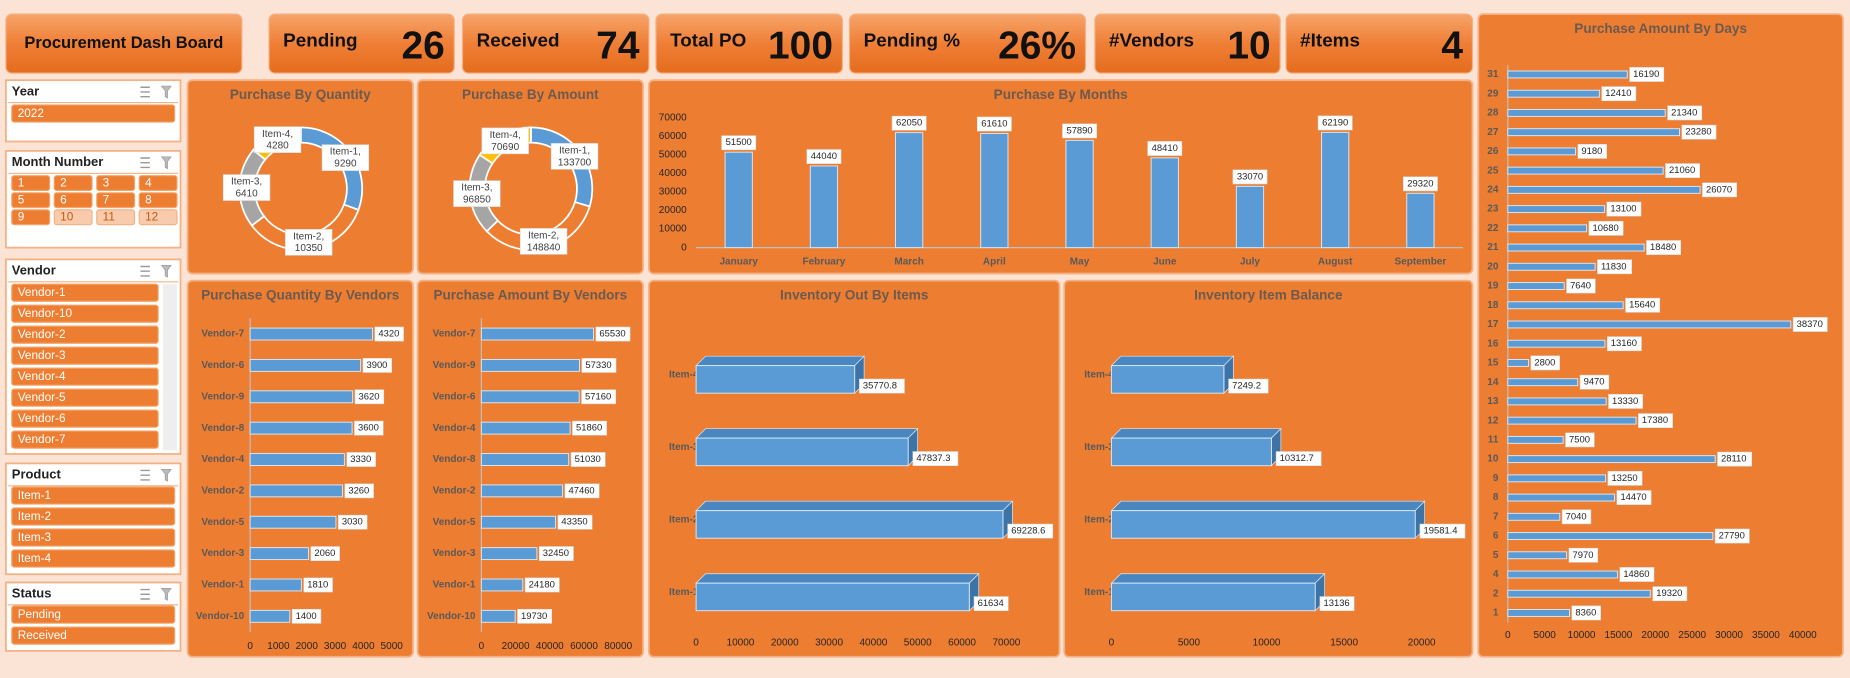 The image size is (1850, 678). Describe the element at coordinates (63, 182) in the screenshot. I see `slicer-item-label: 2` at that location.